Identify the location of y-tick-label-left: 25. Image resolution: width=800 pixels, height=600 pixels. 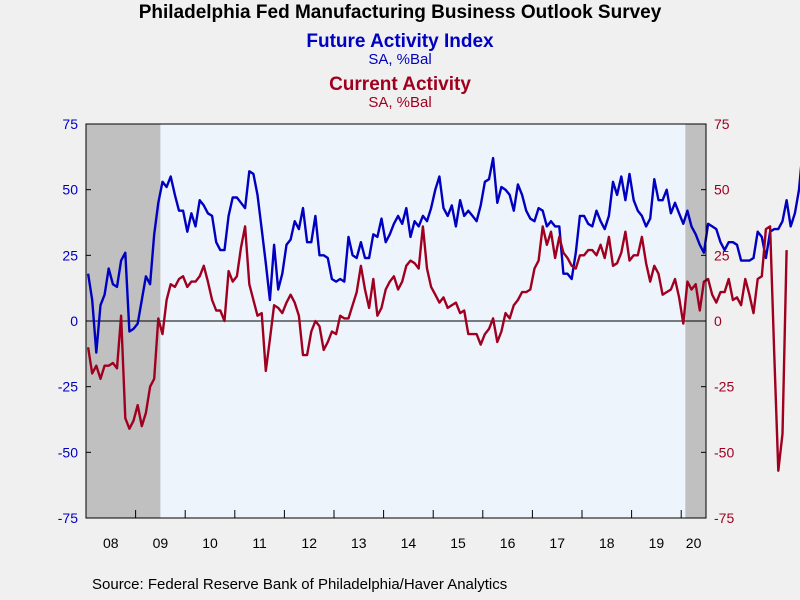
(70, 255).